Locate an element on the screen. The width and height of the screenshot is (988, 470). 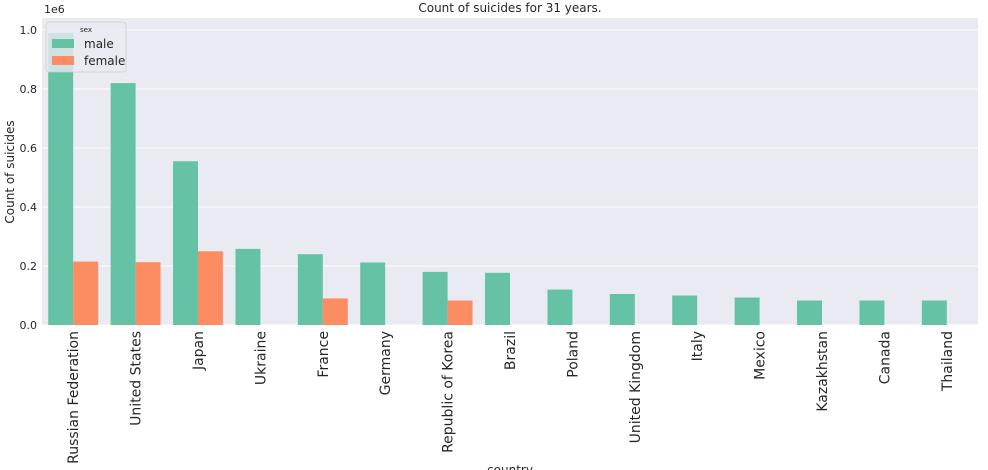
y-offset-label: 1e6 is located at coordinates (54, 9).